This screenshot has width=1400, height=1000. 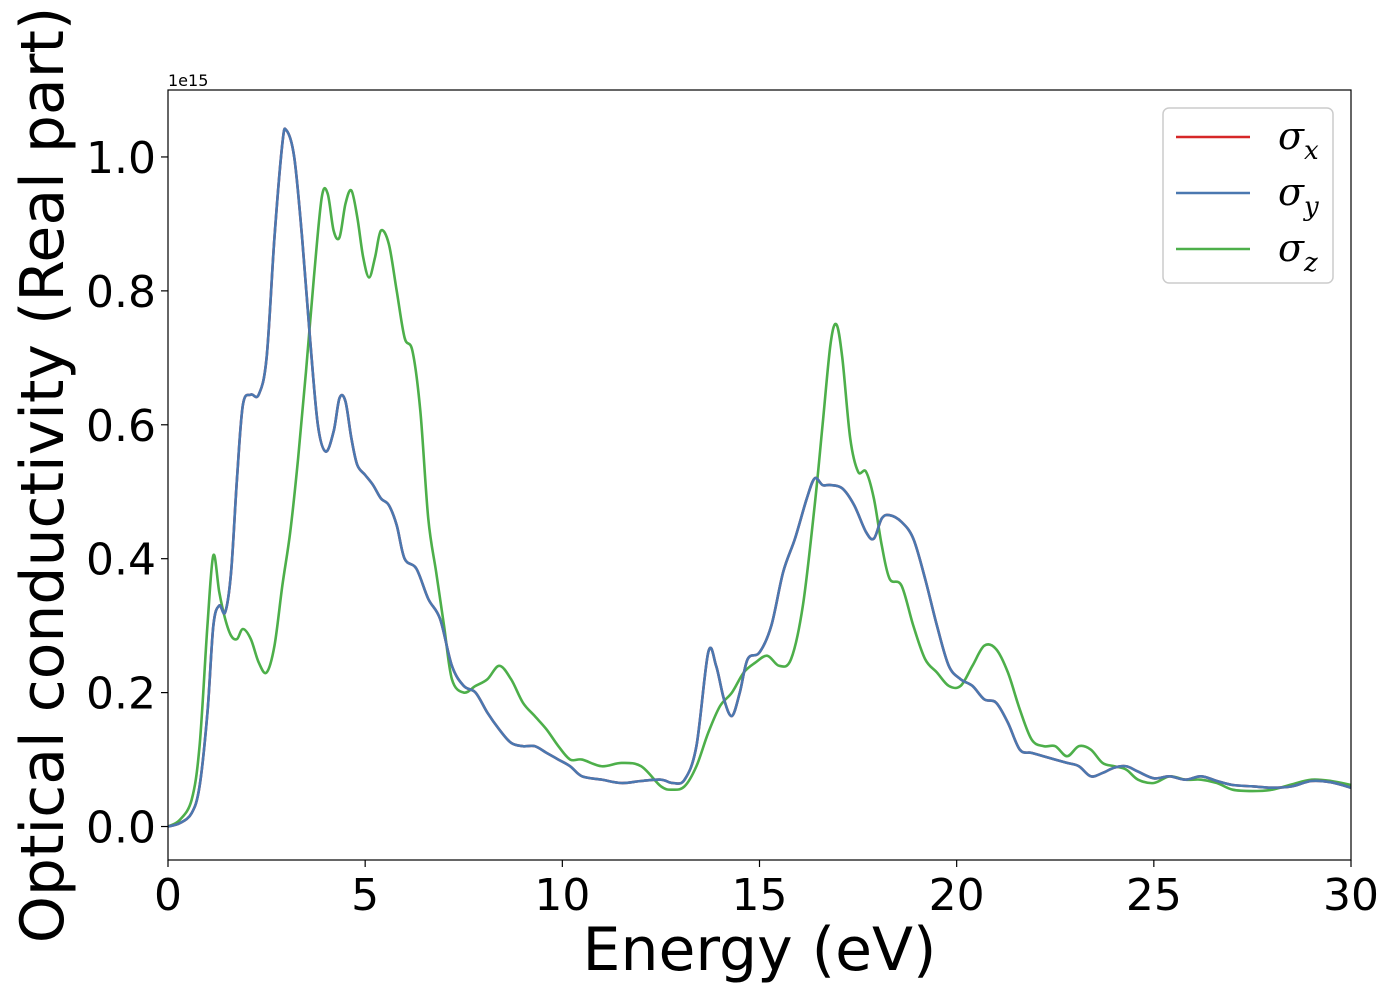 What do you see at coordinates (121, 560) in the screenshot?
I see `y-tick-label: 0.4` at bounding box center [121, 560].